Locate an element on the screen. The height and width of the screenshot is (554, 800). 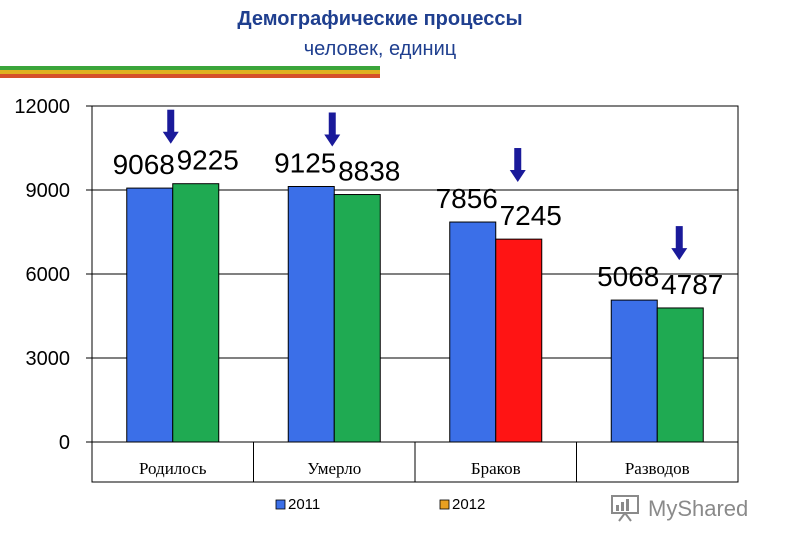
y-tick-label: 3000 is located at coordinates (48, 359).